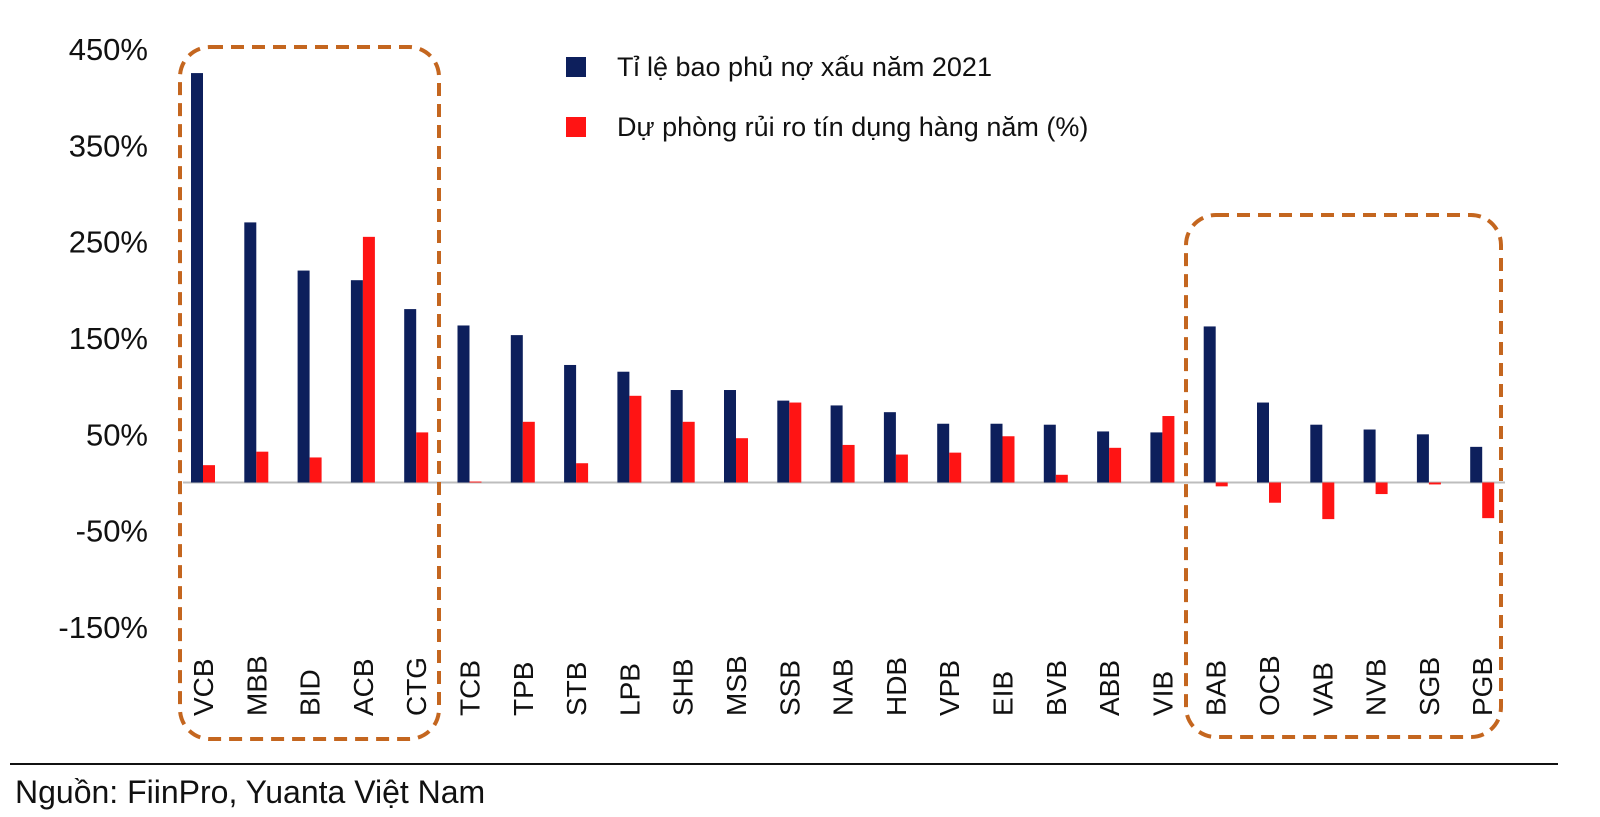 This screenshot has height=817, width=1600. I want to click on bar-credit-provision-hdb, so click(901, 468).